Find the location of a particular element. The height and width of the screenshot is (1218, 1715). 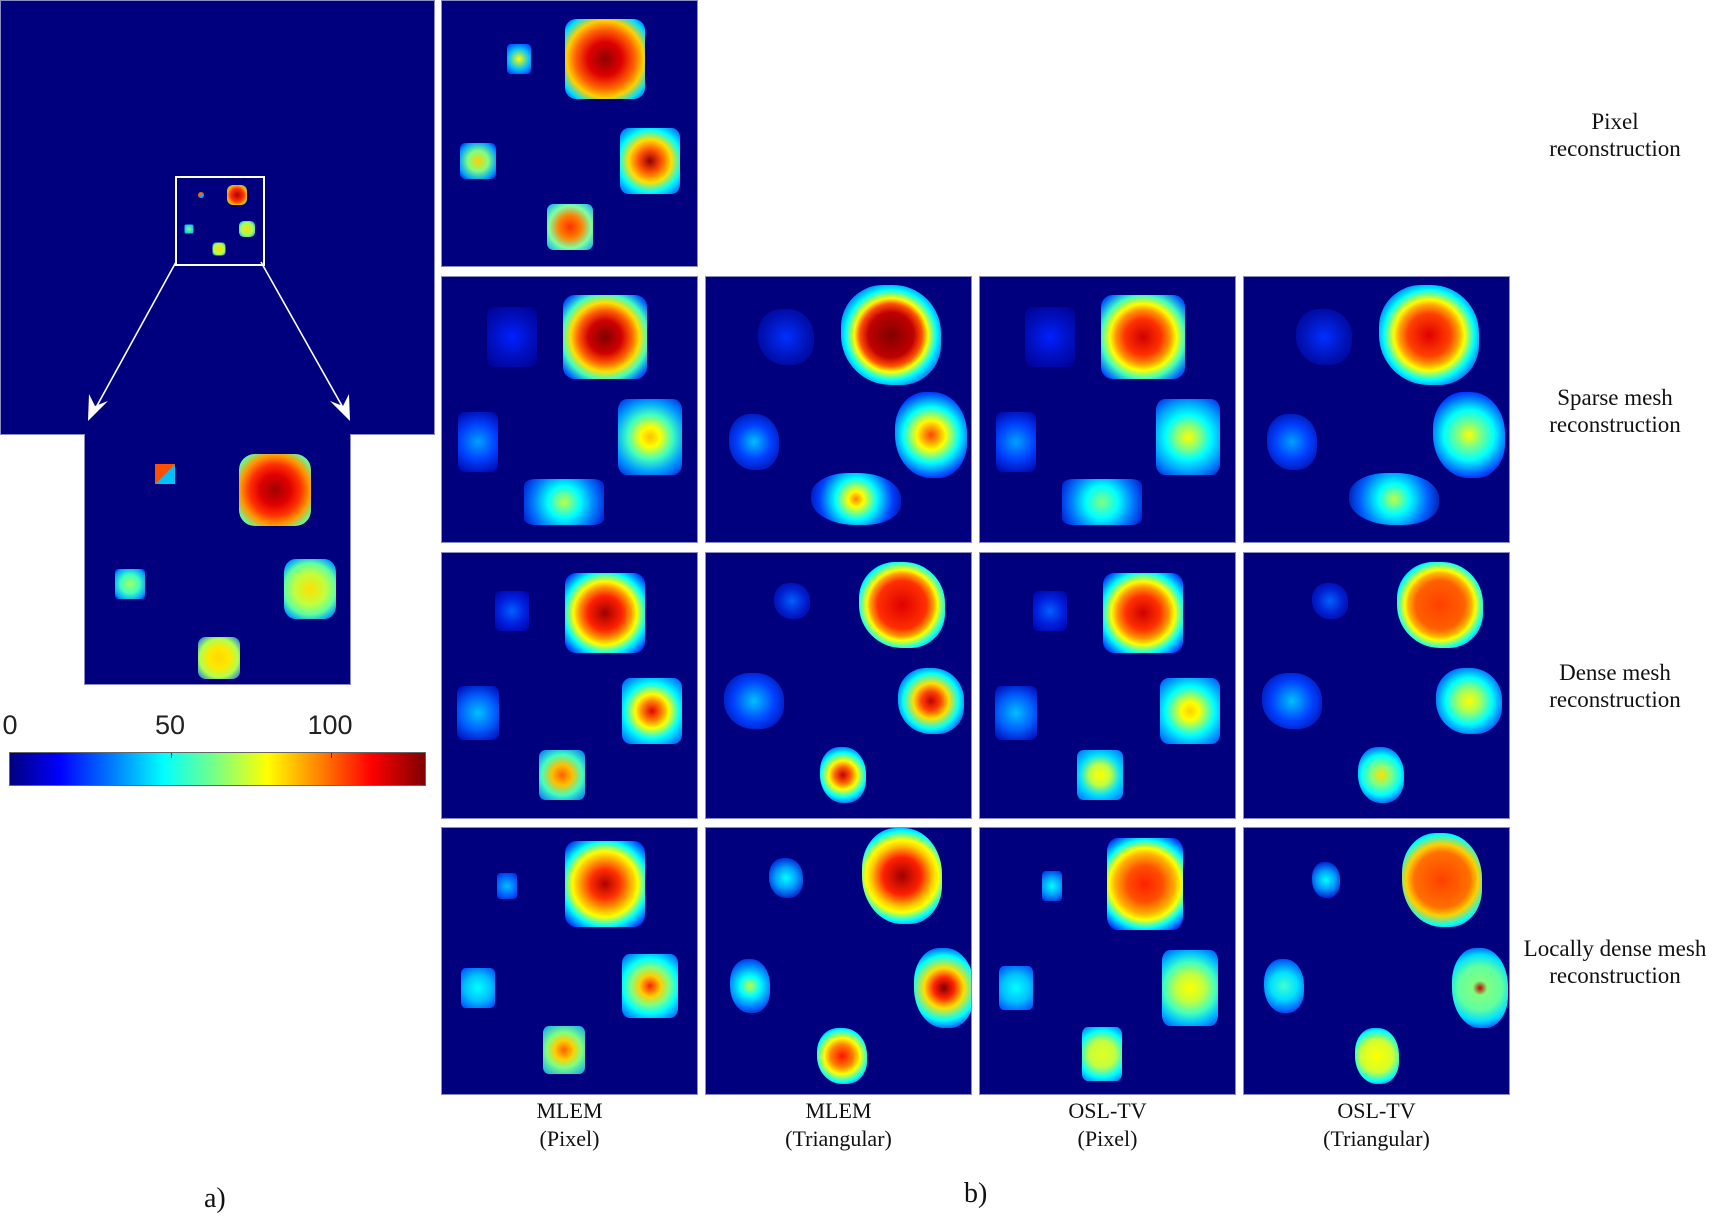

panel-b-row3-col3 is located at coordinates (1107, 685).